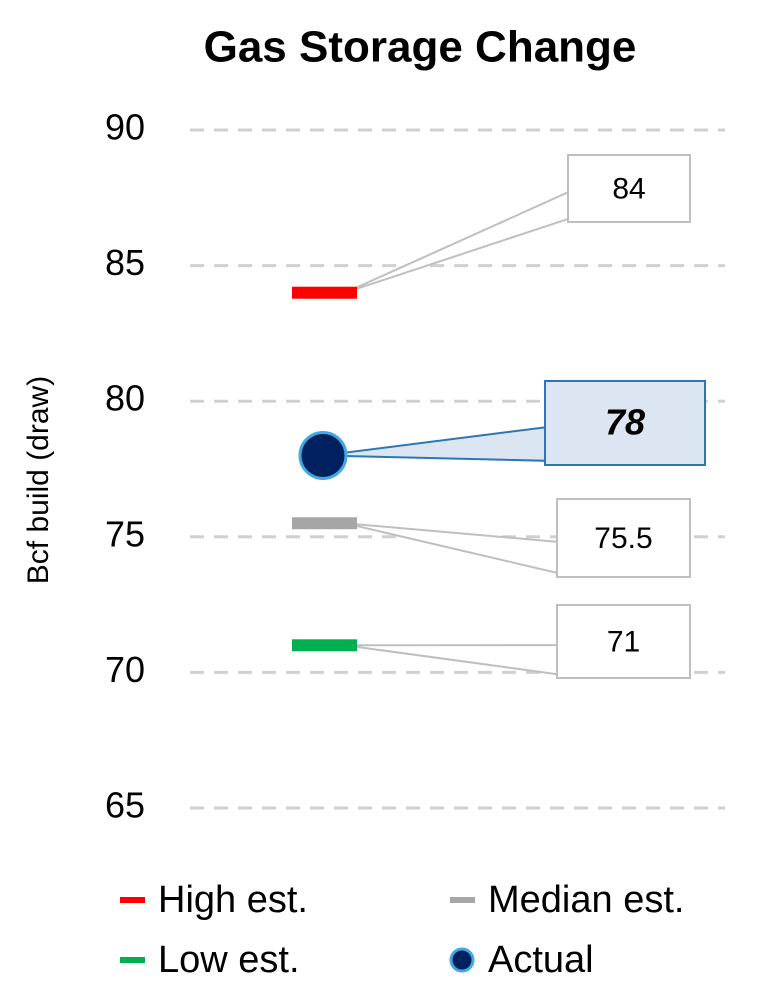 This screenshot has height=991, width=776. Describe the element at coordinates (125, 127) in the screenshot. I see `y-tick-label: 90` at that location.